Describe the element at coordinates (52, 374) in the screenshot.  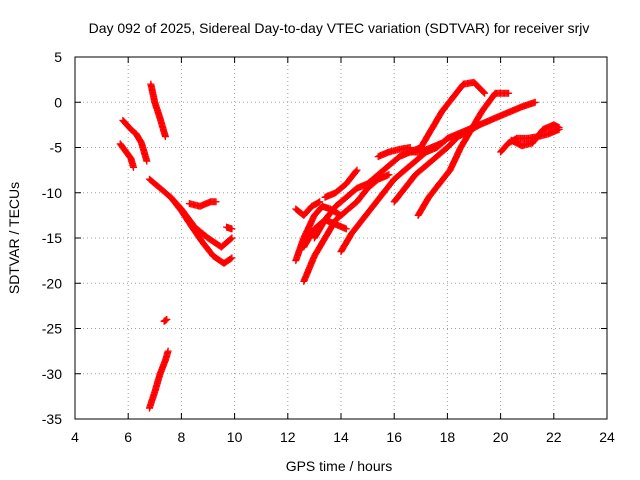
I see `y-tick-label: -30` at that location.